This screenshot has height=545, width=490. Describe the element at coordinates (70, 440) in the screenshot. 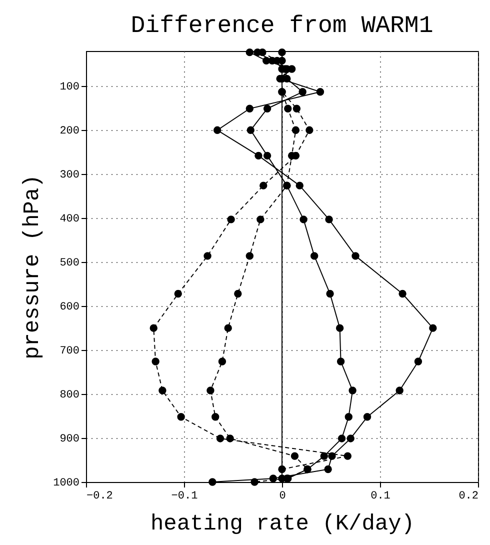

I see `y-tick-label: 900` at that location.